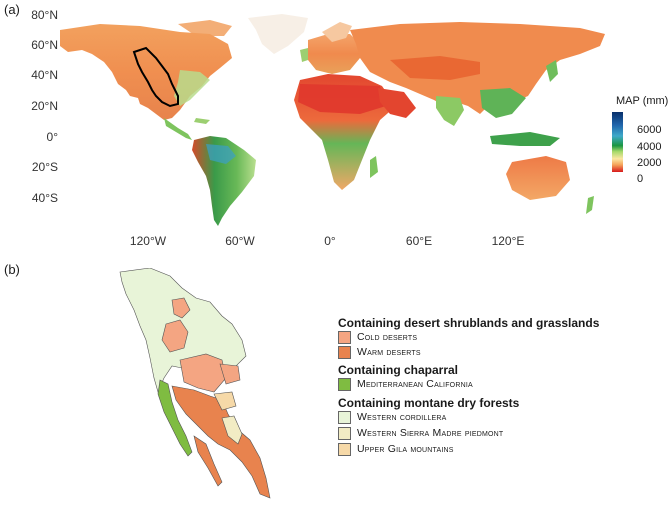 This screenshot has height=510, width=669. Describe the element at coordinates (649, 147) in the screenshot. I see `colorbar-tick-label: 4000` at that location.